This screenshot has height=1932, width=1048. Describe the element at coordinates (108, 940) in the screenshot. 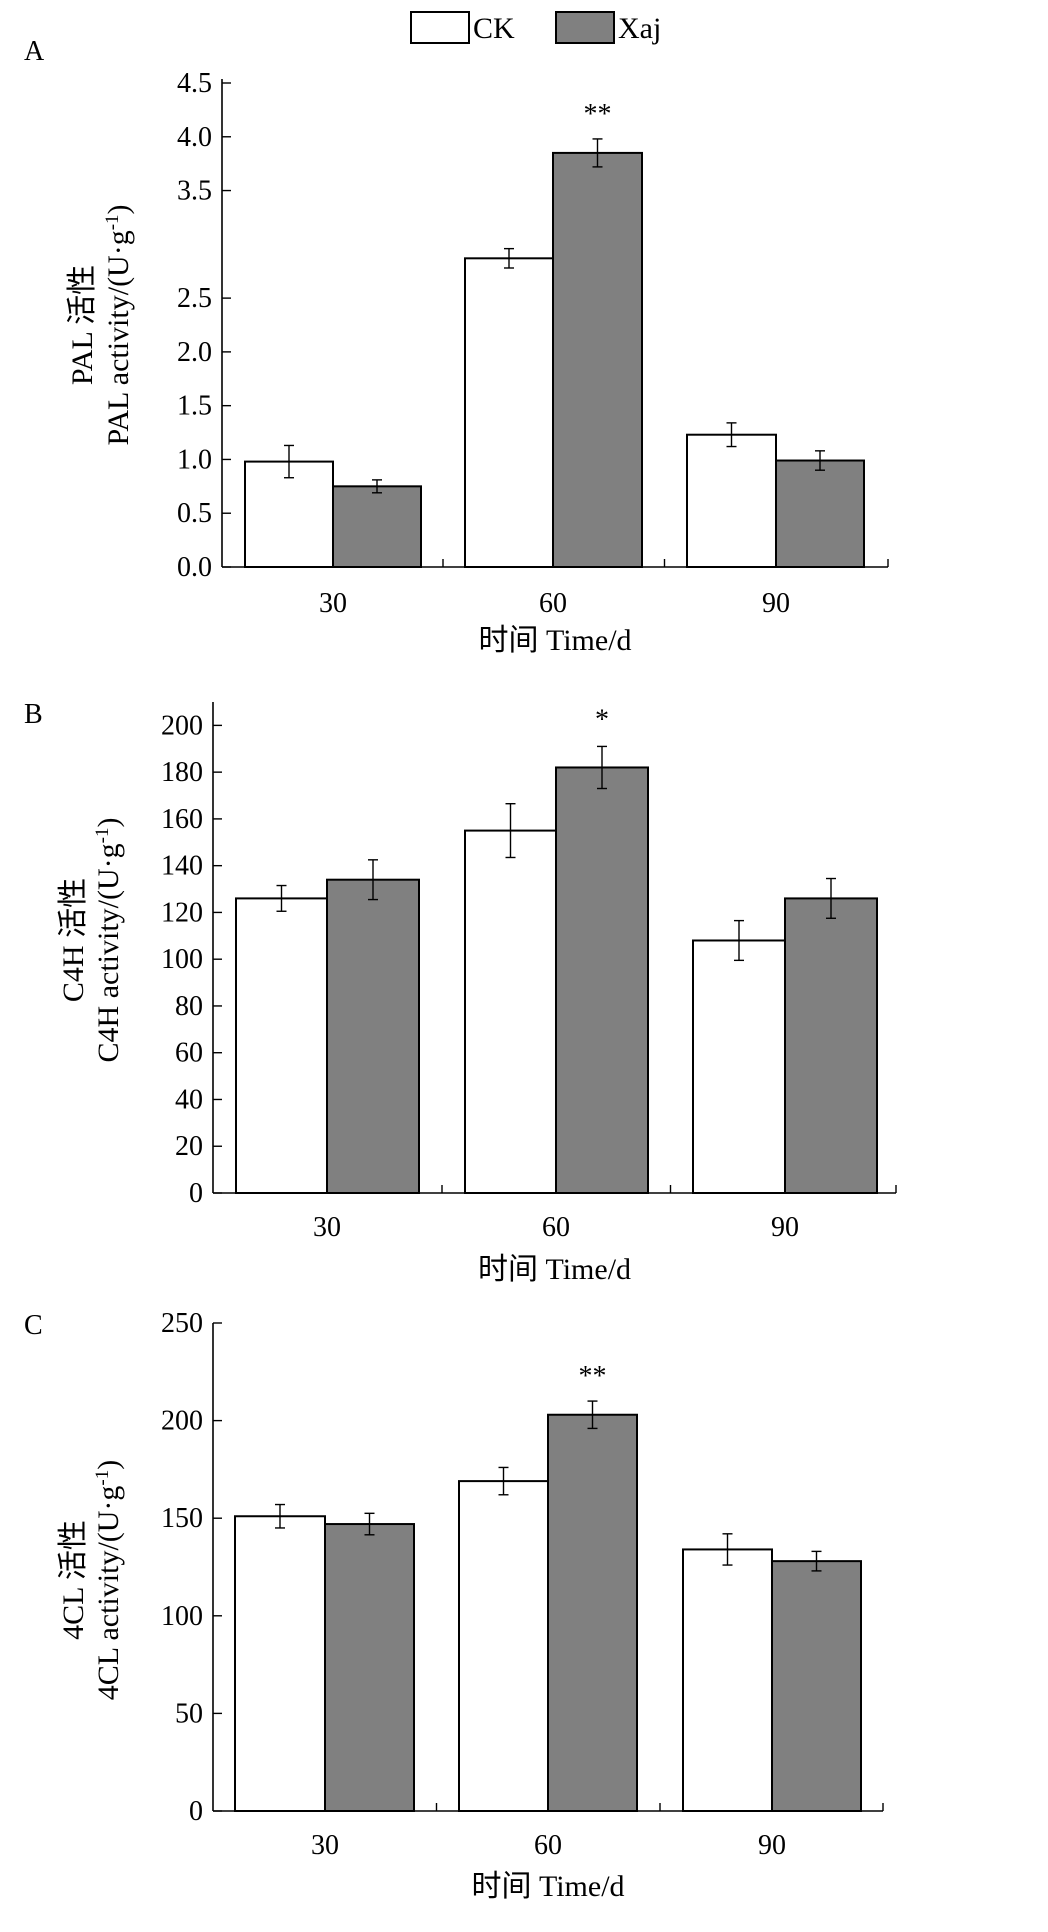

I see `y-axis-title-line2: C4H activity/(U·g-1)` at that location.